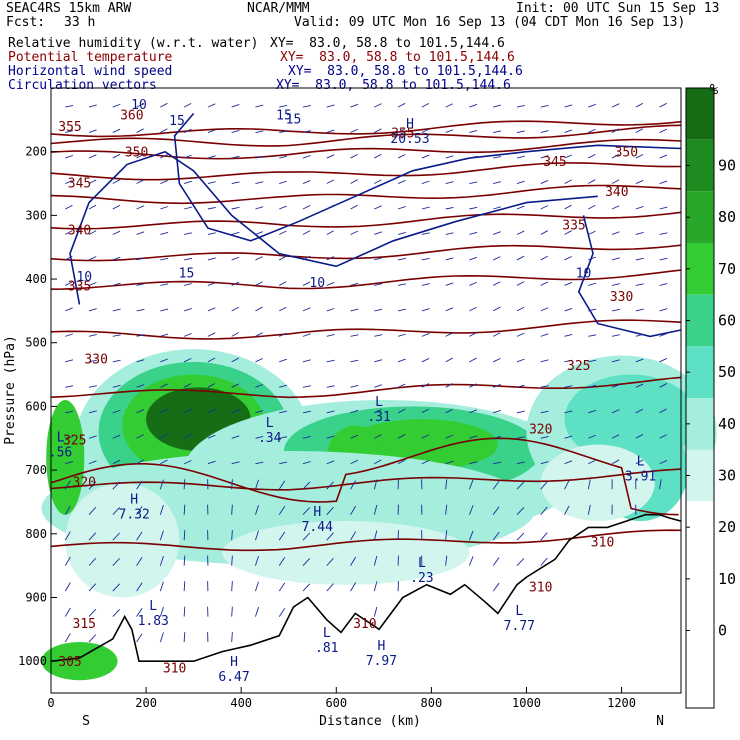  Describe the element at coordinates (136, 153) in the screenshot. I see `theta-label: 350` at that location.